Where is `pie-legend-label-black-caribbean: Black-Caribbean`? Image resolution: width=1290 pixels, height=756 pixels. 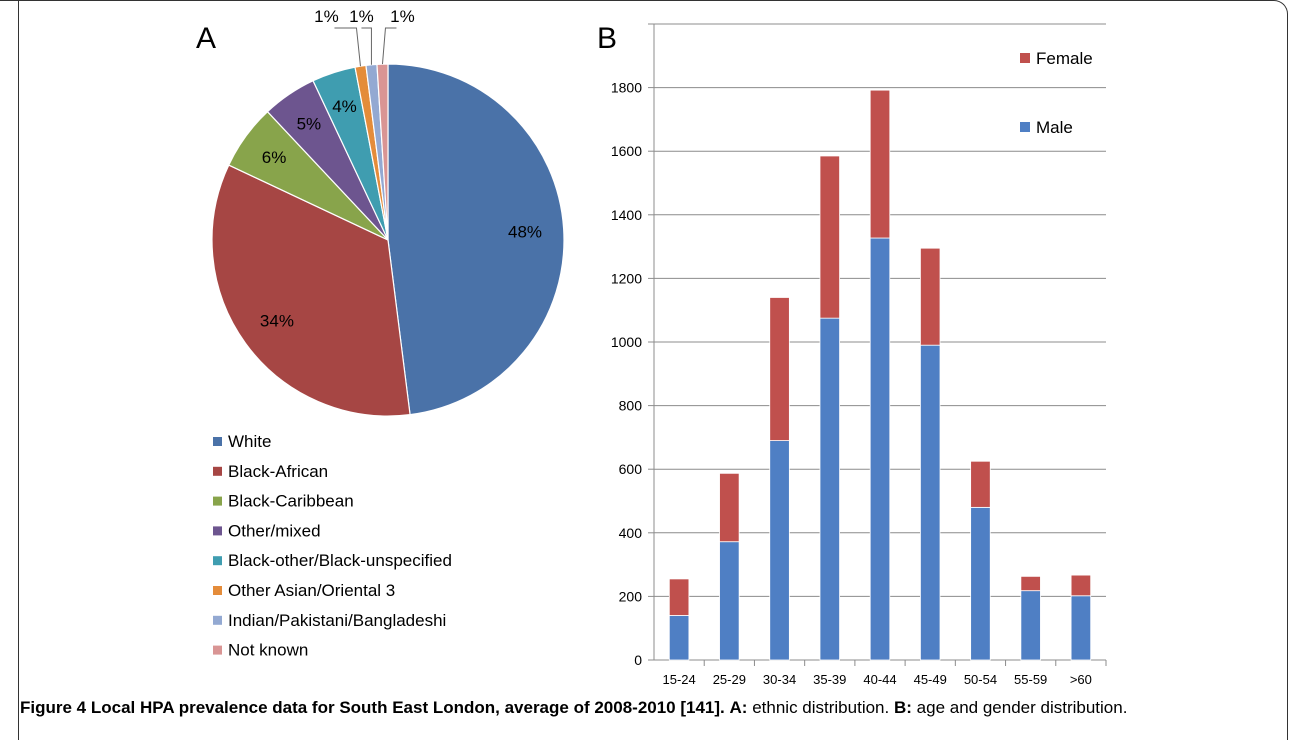
pie-legend-label-black-caribbean: Black-Caribbean is located at coordinates (291, 501).